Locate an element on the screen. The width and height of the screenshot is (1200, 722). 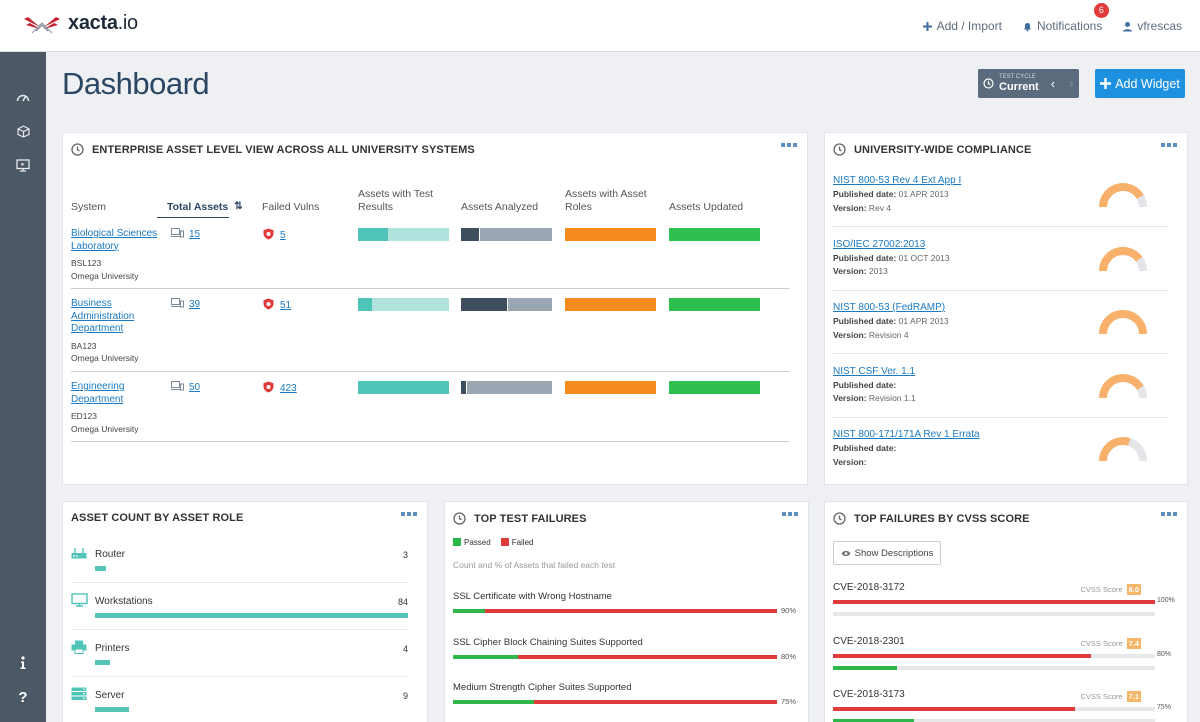
monitor-icon is located at coordinates (23, 165).